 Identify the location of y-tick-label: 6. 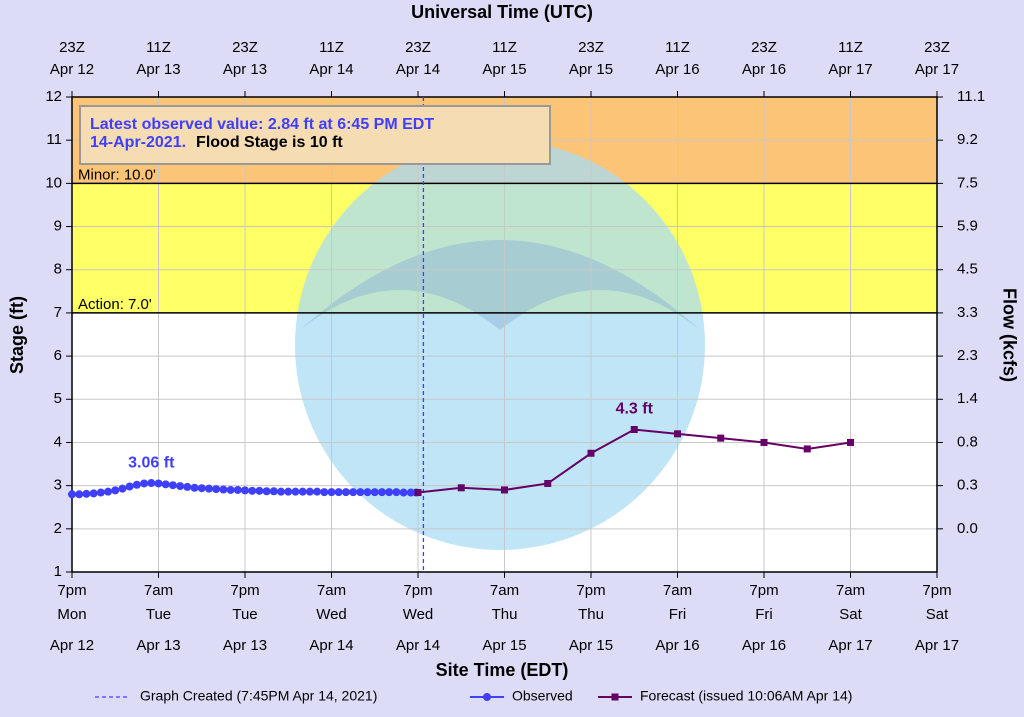
(58, 355).